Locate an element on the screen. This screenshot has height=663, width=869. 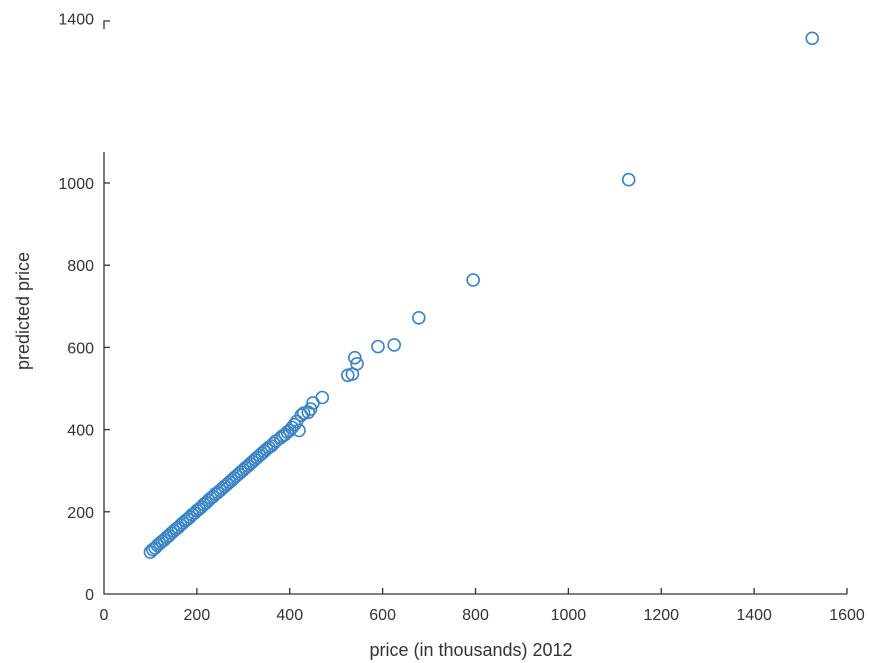
x-tick-label: 0 is located at coordinates (104, 615).